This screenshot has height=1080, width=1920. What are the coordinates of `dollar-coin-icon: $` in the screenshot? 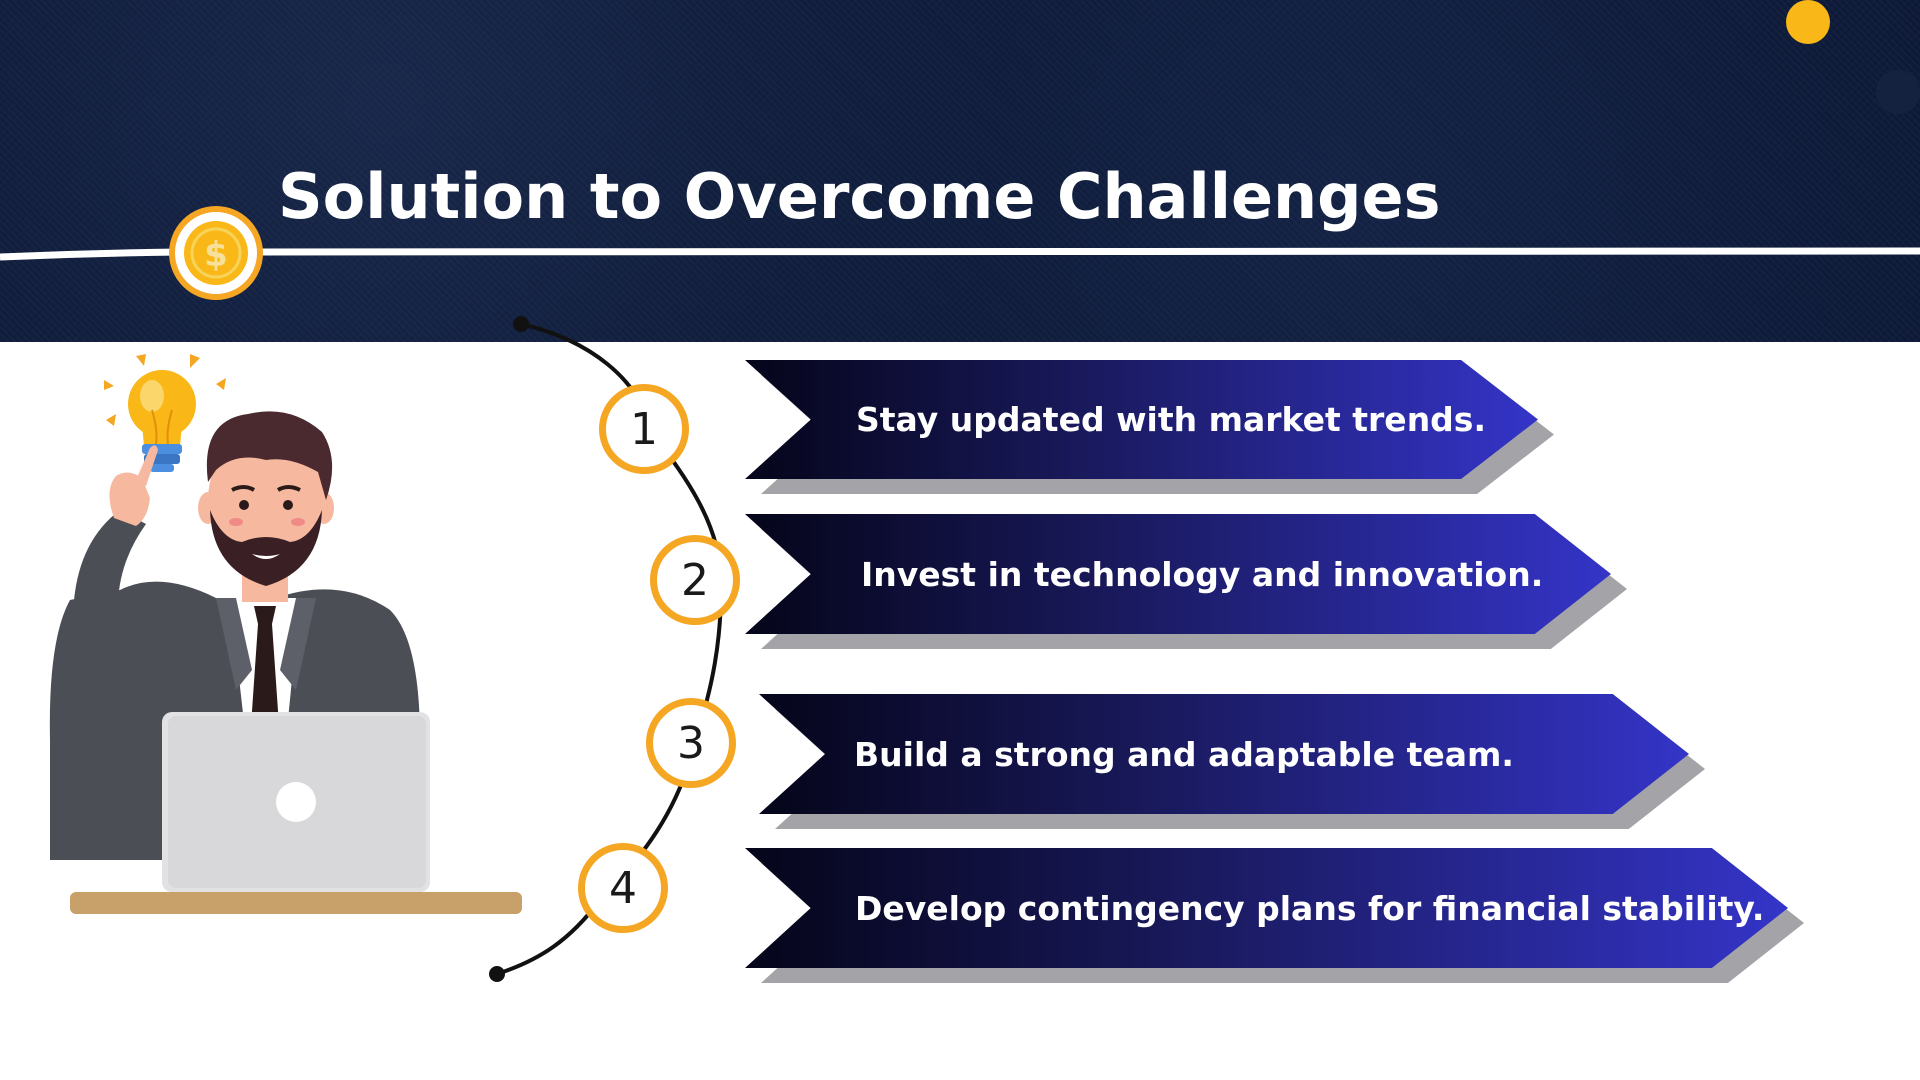 It's located at (216, 253).